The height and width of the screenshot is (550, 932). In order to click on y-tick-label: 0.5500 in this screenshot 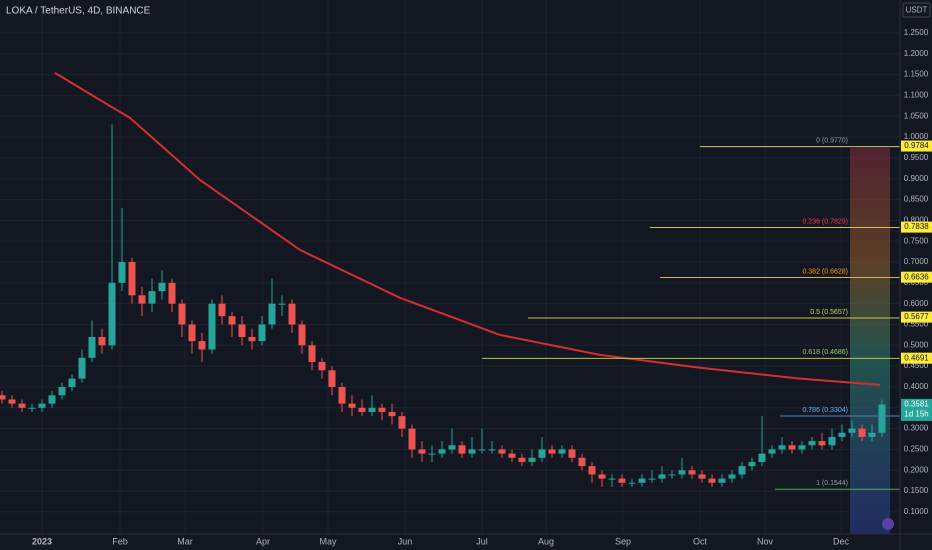, I will do `click(916, 324)`.